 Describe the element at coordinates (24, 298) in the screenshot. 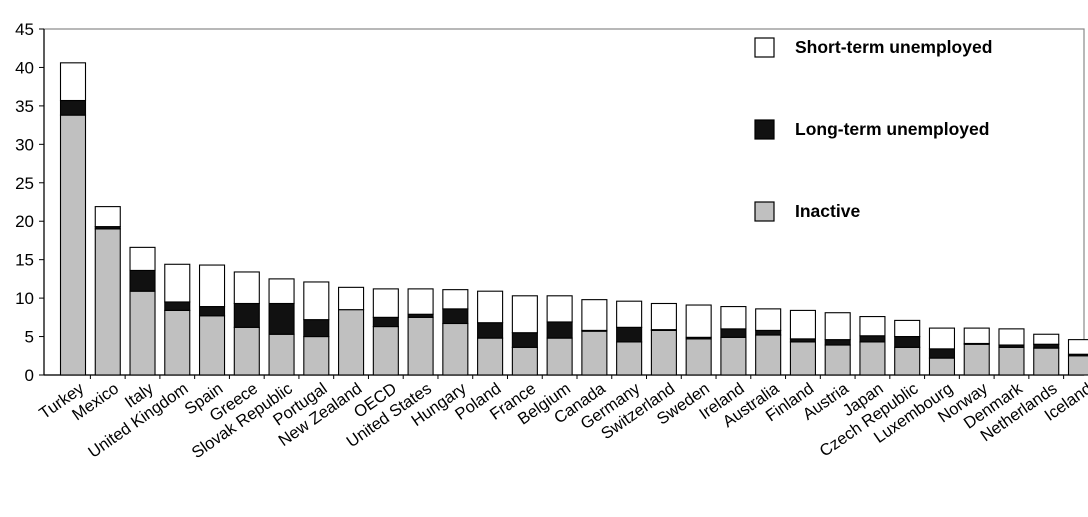

I see `y-tick-label: 10` at that location.